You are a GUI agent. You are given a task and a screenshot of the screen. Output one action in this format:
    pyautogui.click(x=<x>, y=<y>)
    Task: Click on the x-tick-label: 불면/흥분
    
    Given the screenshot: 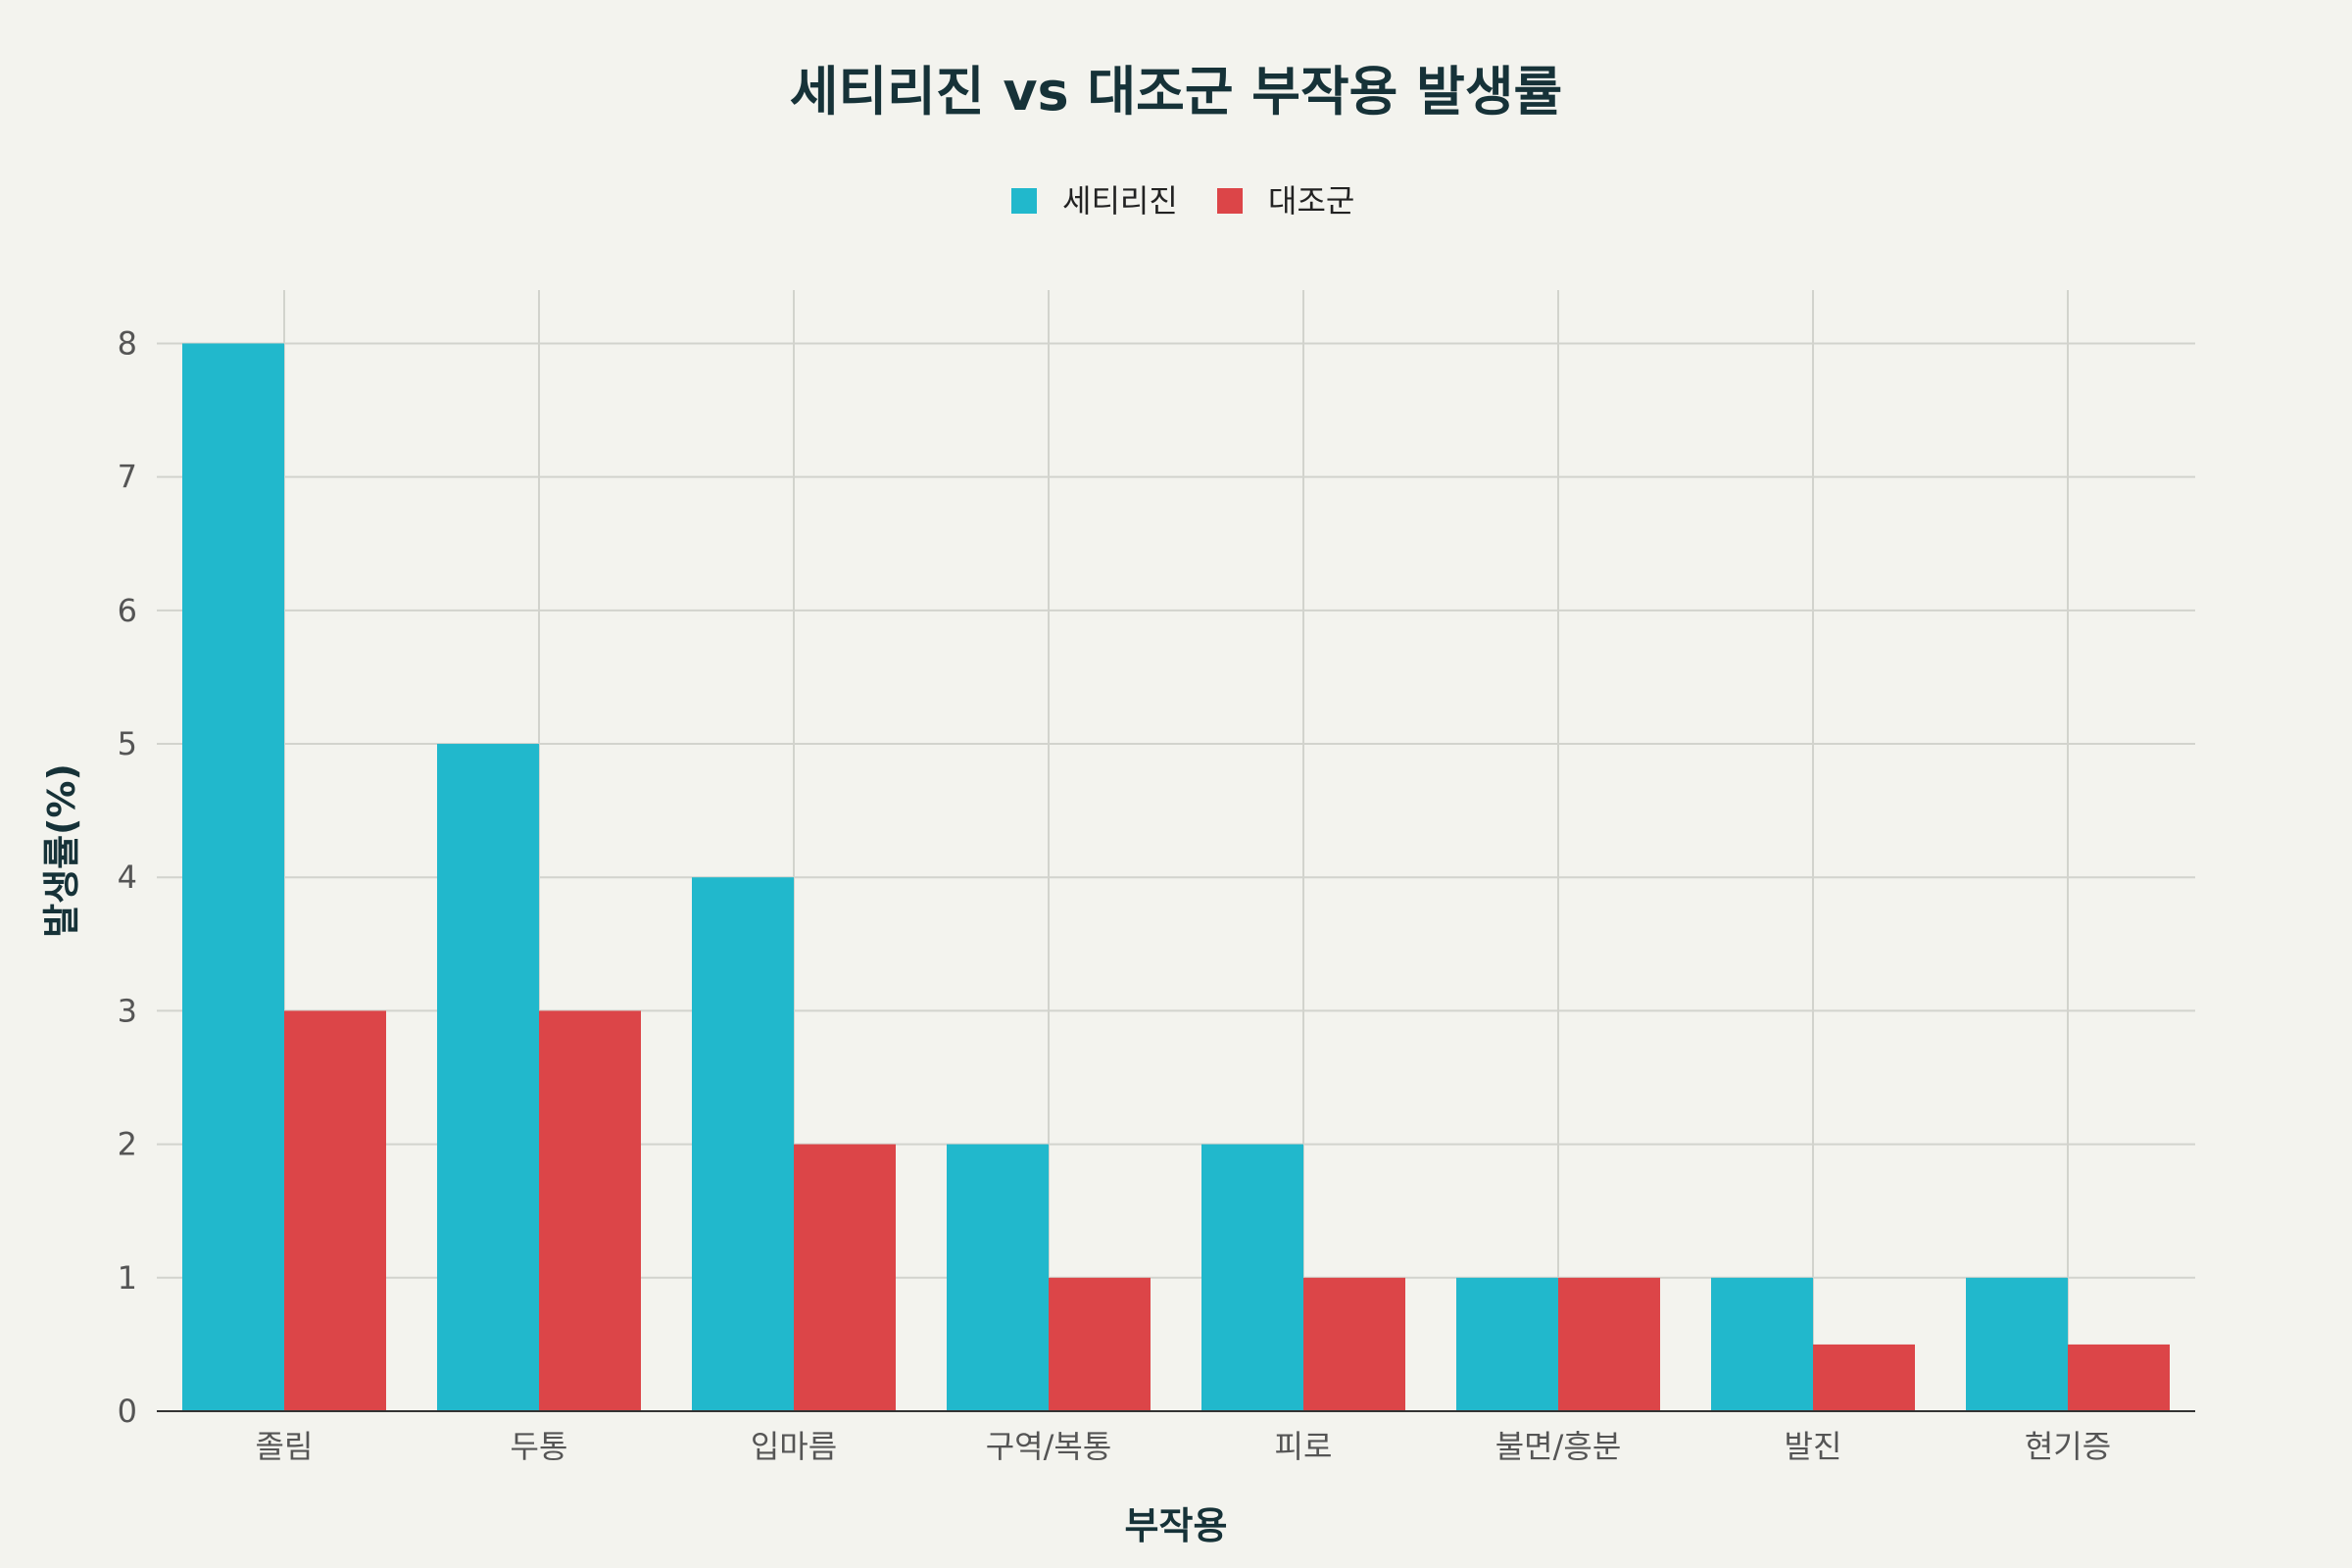 What is the action you would take?
    pyautogui.click(x=1558, y=1446)
    